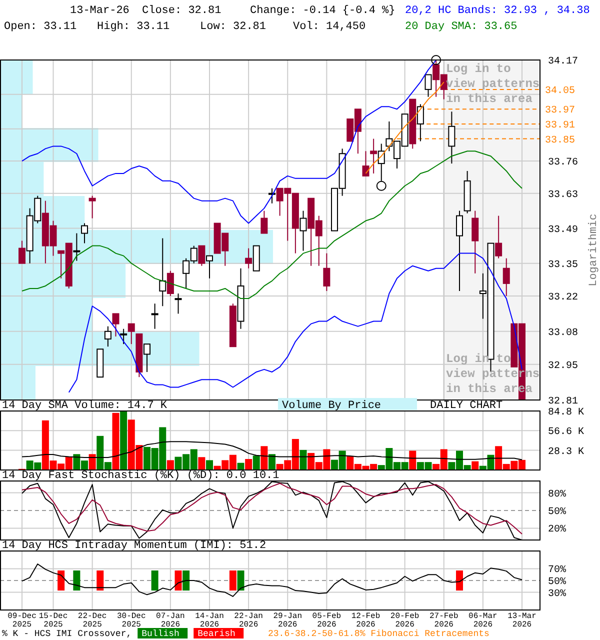  What do you see at coordinates (563, 230) in the screenshot?
I see `y-tick-label: 33.49` at bounding box center [563, 230].